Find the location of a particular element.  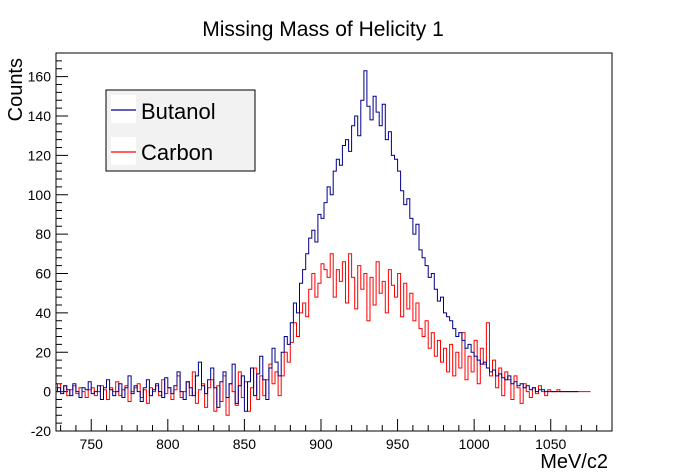

y-tick-label: 120 is located at coordinates (40, 155).